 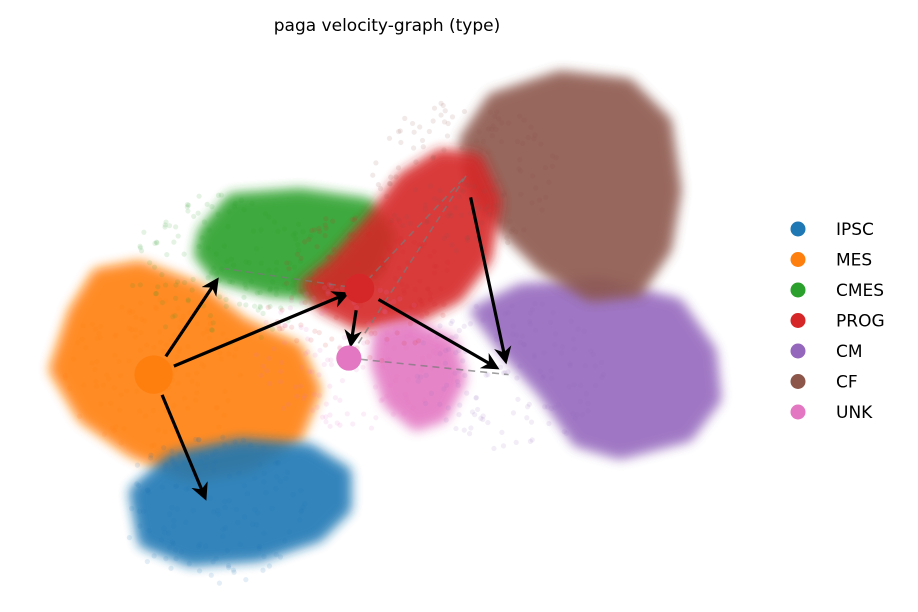 What do you see at coordinates (418, 375) in the screenshot?
I see `cluster-cloud-unk` at bounding box center [418, 375].